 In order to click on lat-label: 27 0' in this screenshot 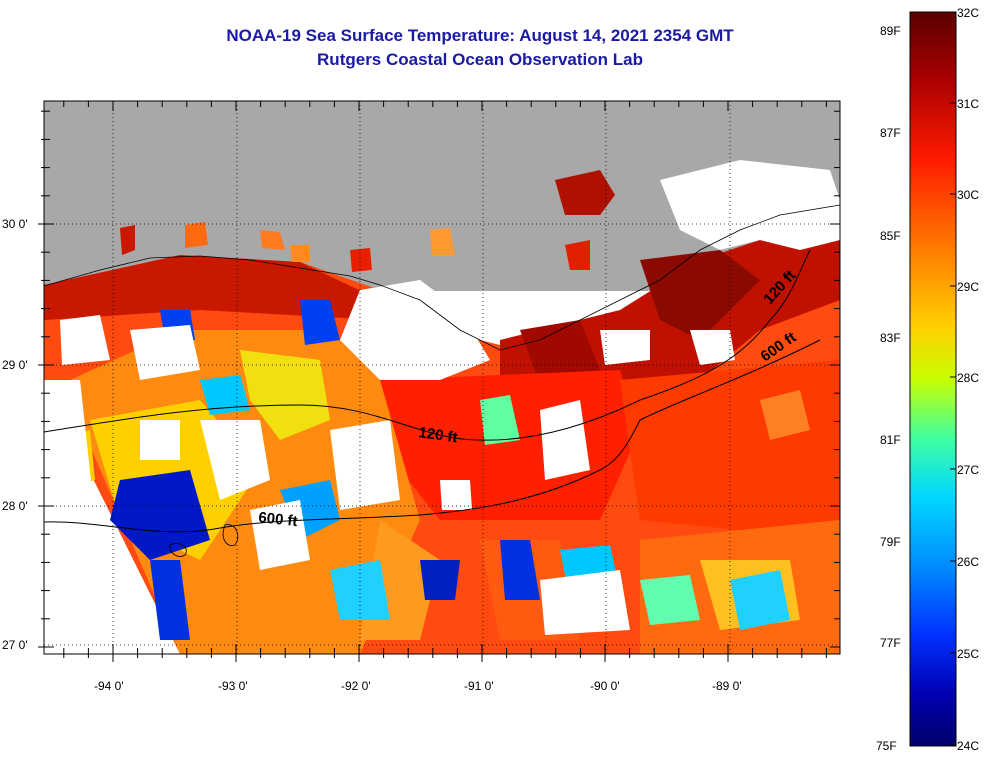, I will do `click(15, 645)`.